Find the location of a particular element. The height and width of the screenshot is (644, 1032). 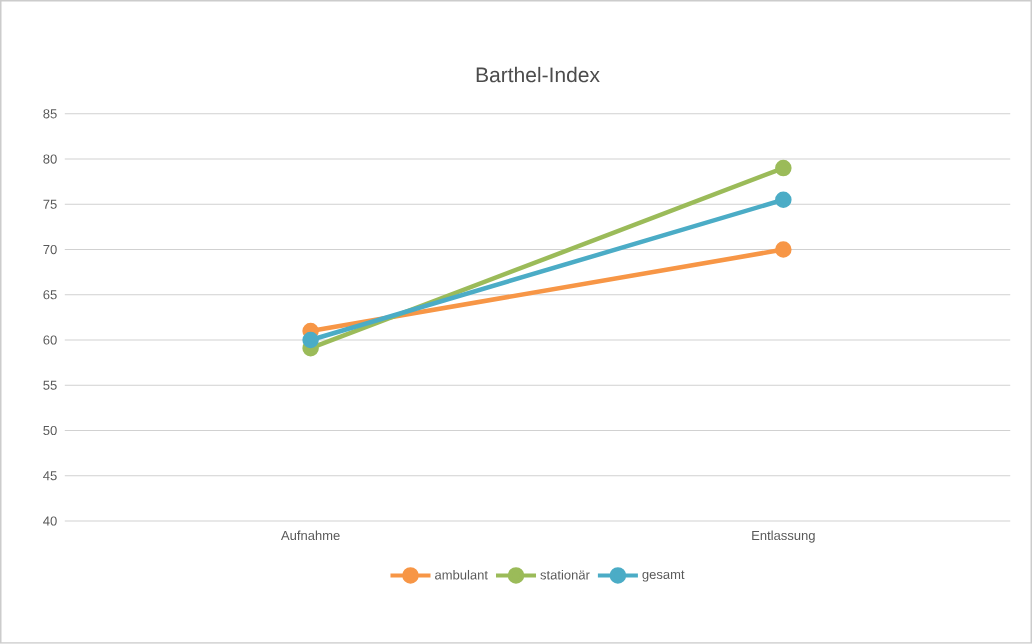

legend-label: gesamt is located at coordinates (663, 576).